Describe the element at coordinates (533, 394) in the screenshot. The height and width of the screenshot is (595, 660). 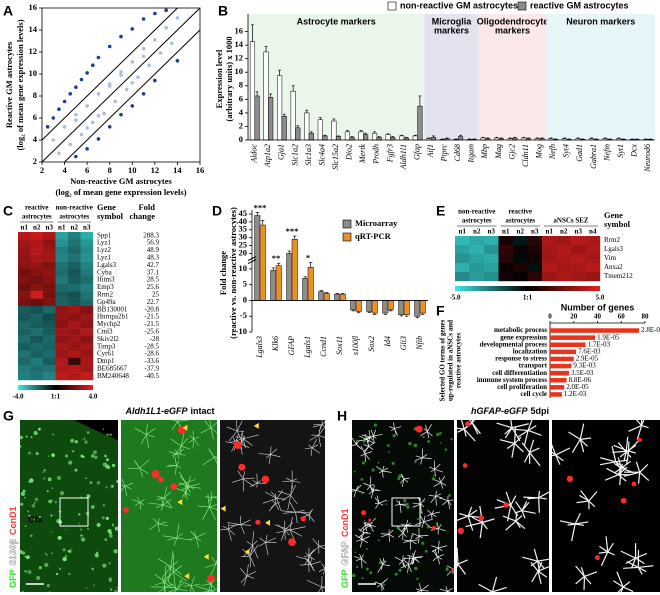
I see `y-tick-label: cell cycle` at that location.